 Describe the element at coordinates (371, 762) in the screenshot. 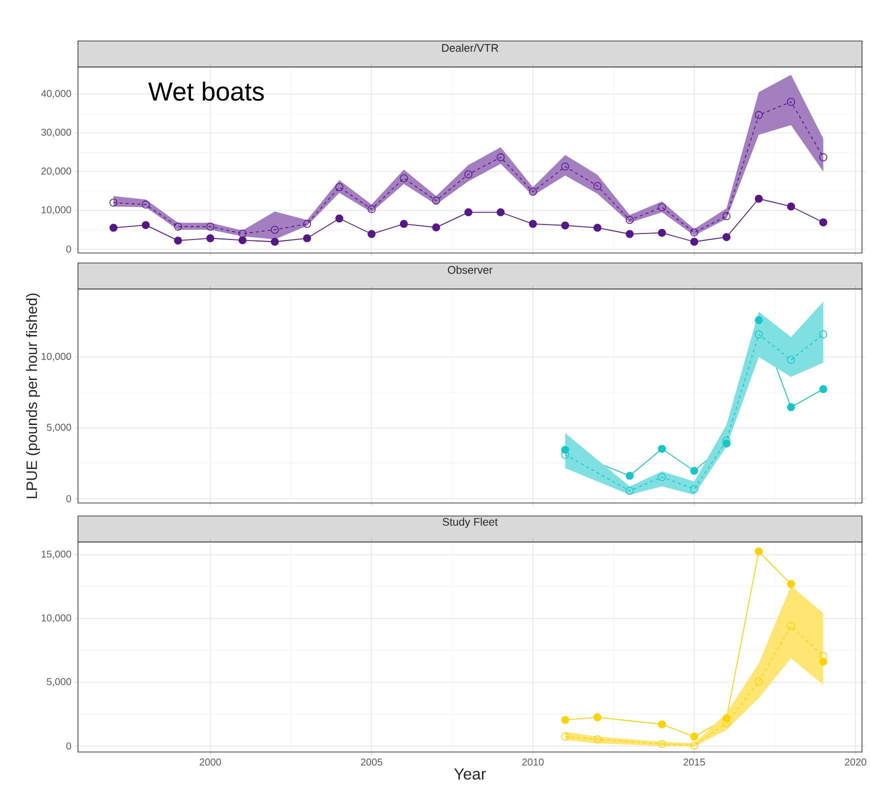

I see `x-tick-label: 2005` at that location.